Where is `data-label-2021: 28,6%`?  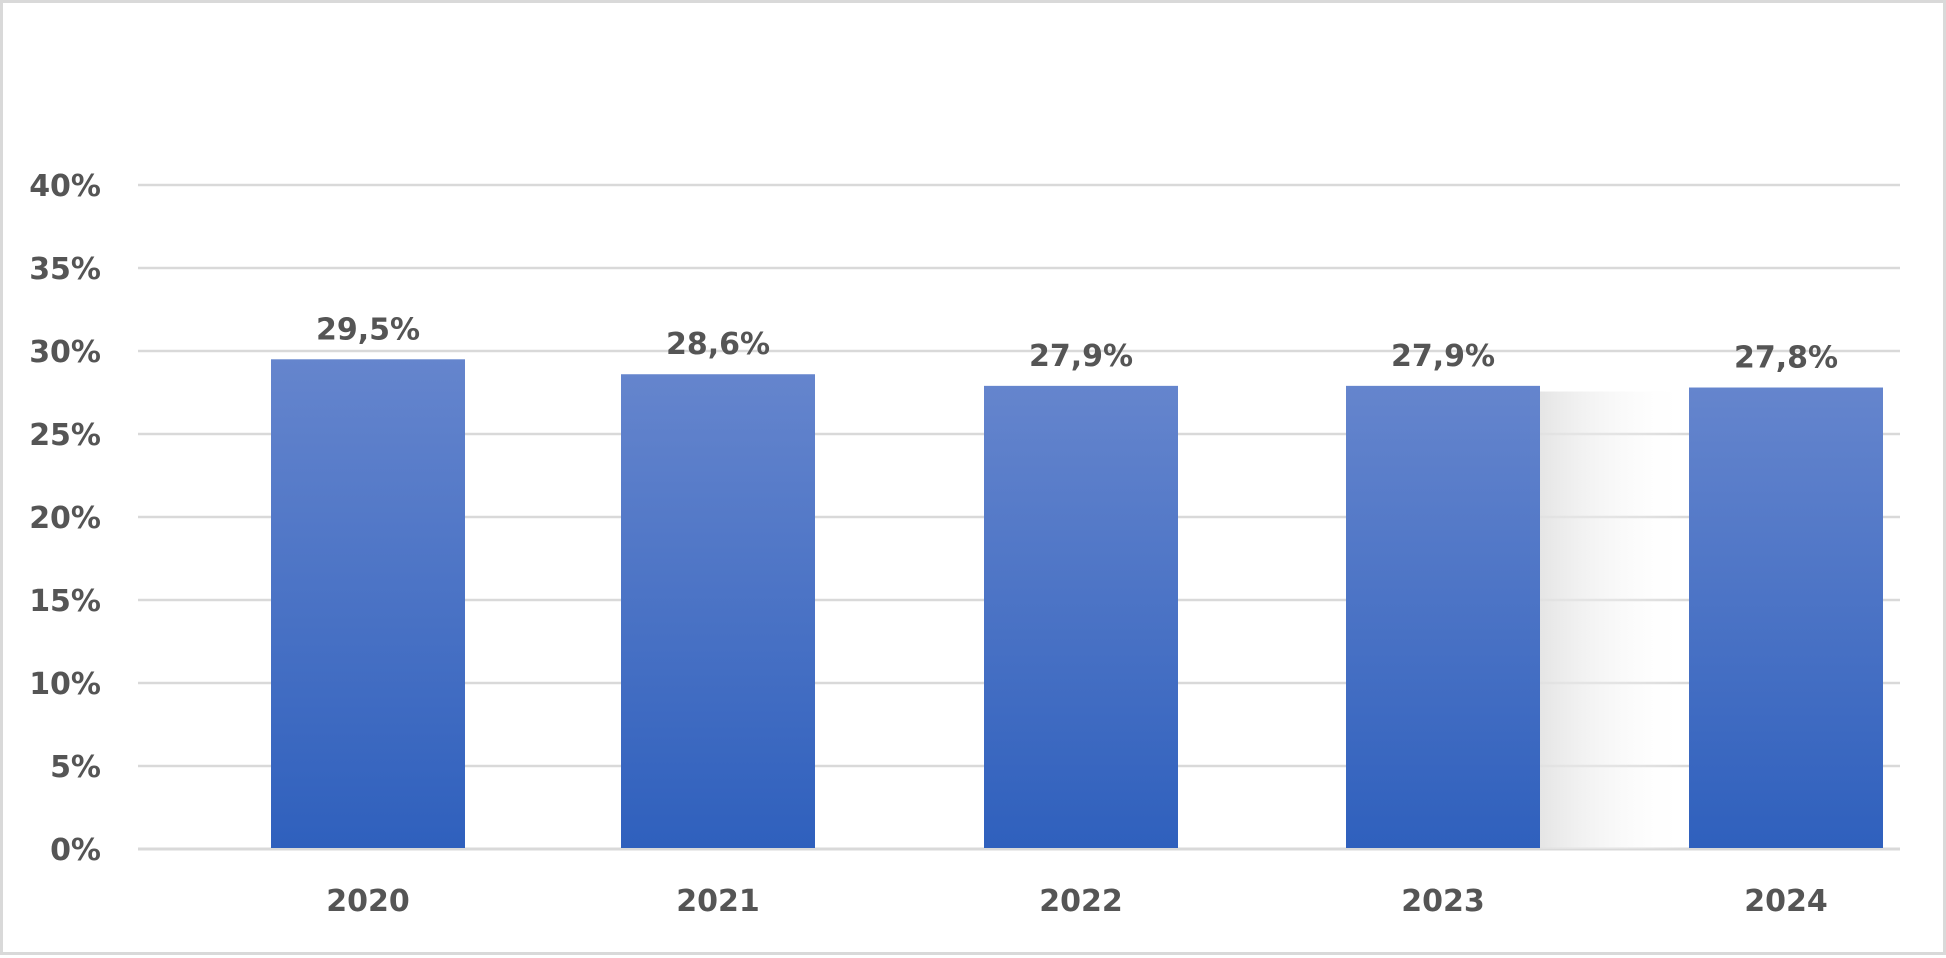 data-label-2021: 28,6% is located at coordinates (718, 344).